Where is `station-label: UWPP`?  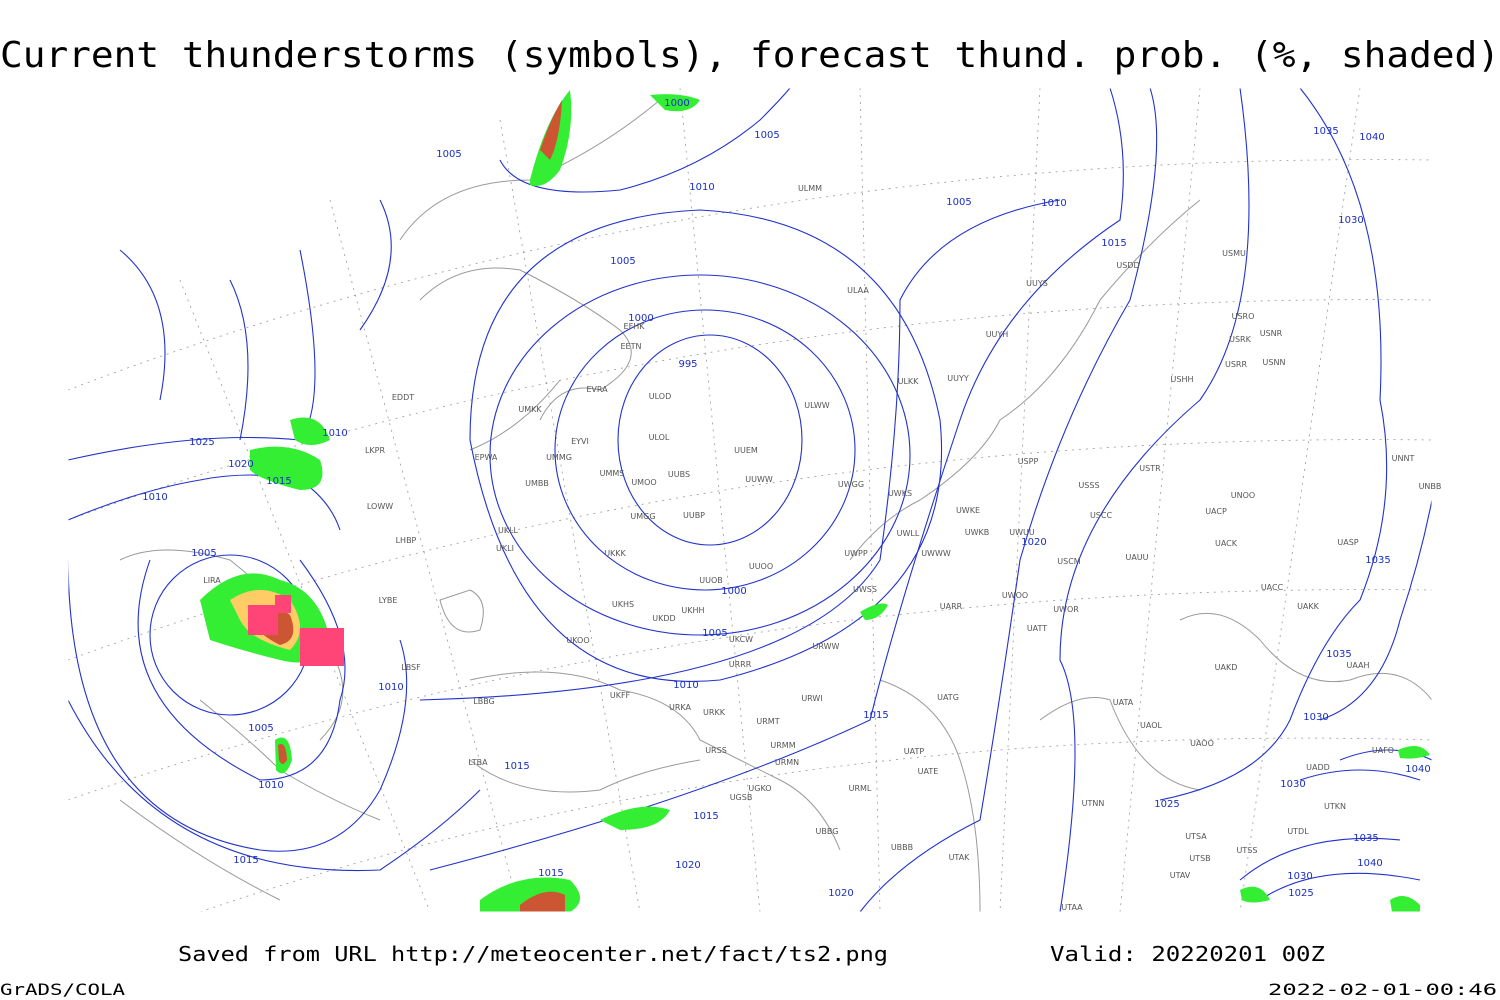 station-label: UWPP is located at coordinates (856, 553).